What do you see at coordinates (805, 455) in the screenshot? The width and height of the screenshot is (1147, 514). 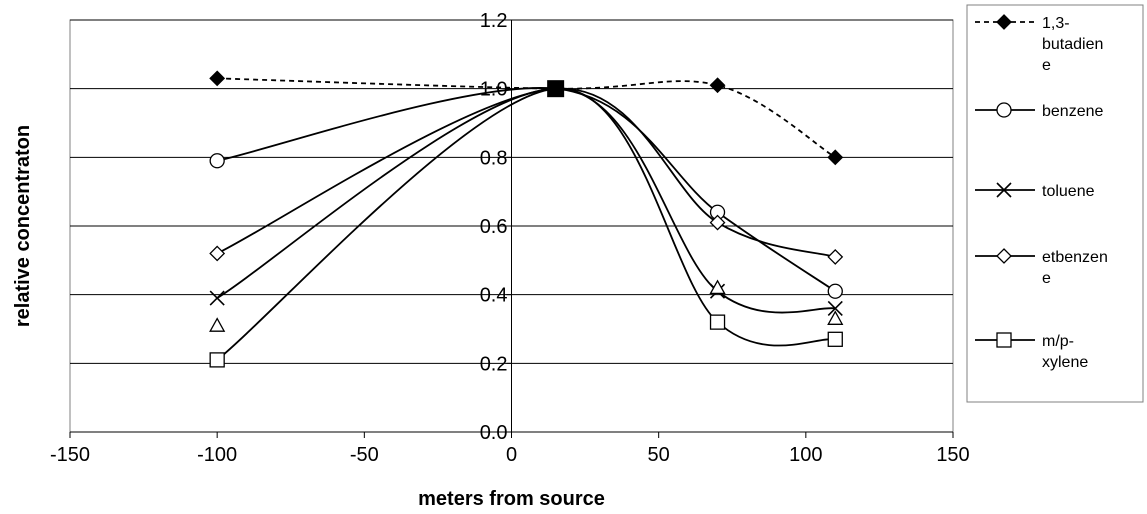 I see `x-tick-label: 100` at bounding box center [805, 455].